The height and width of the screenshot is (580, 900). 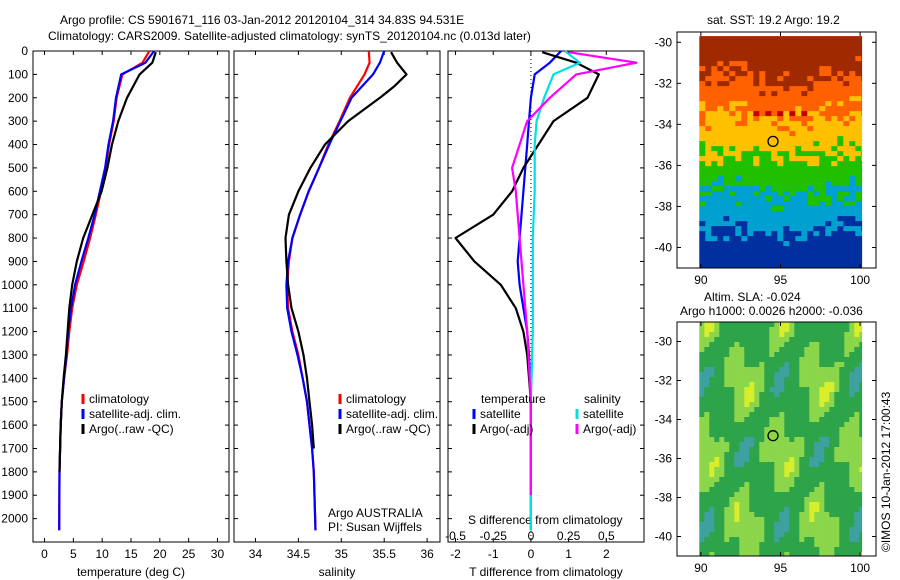 I want to click on temperature-legend-label: climatology, so click(x=119, y=399).